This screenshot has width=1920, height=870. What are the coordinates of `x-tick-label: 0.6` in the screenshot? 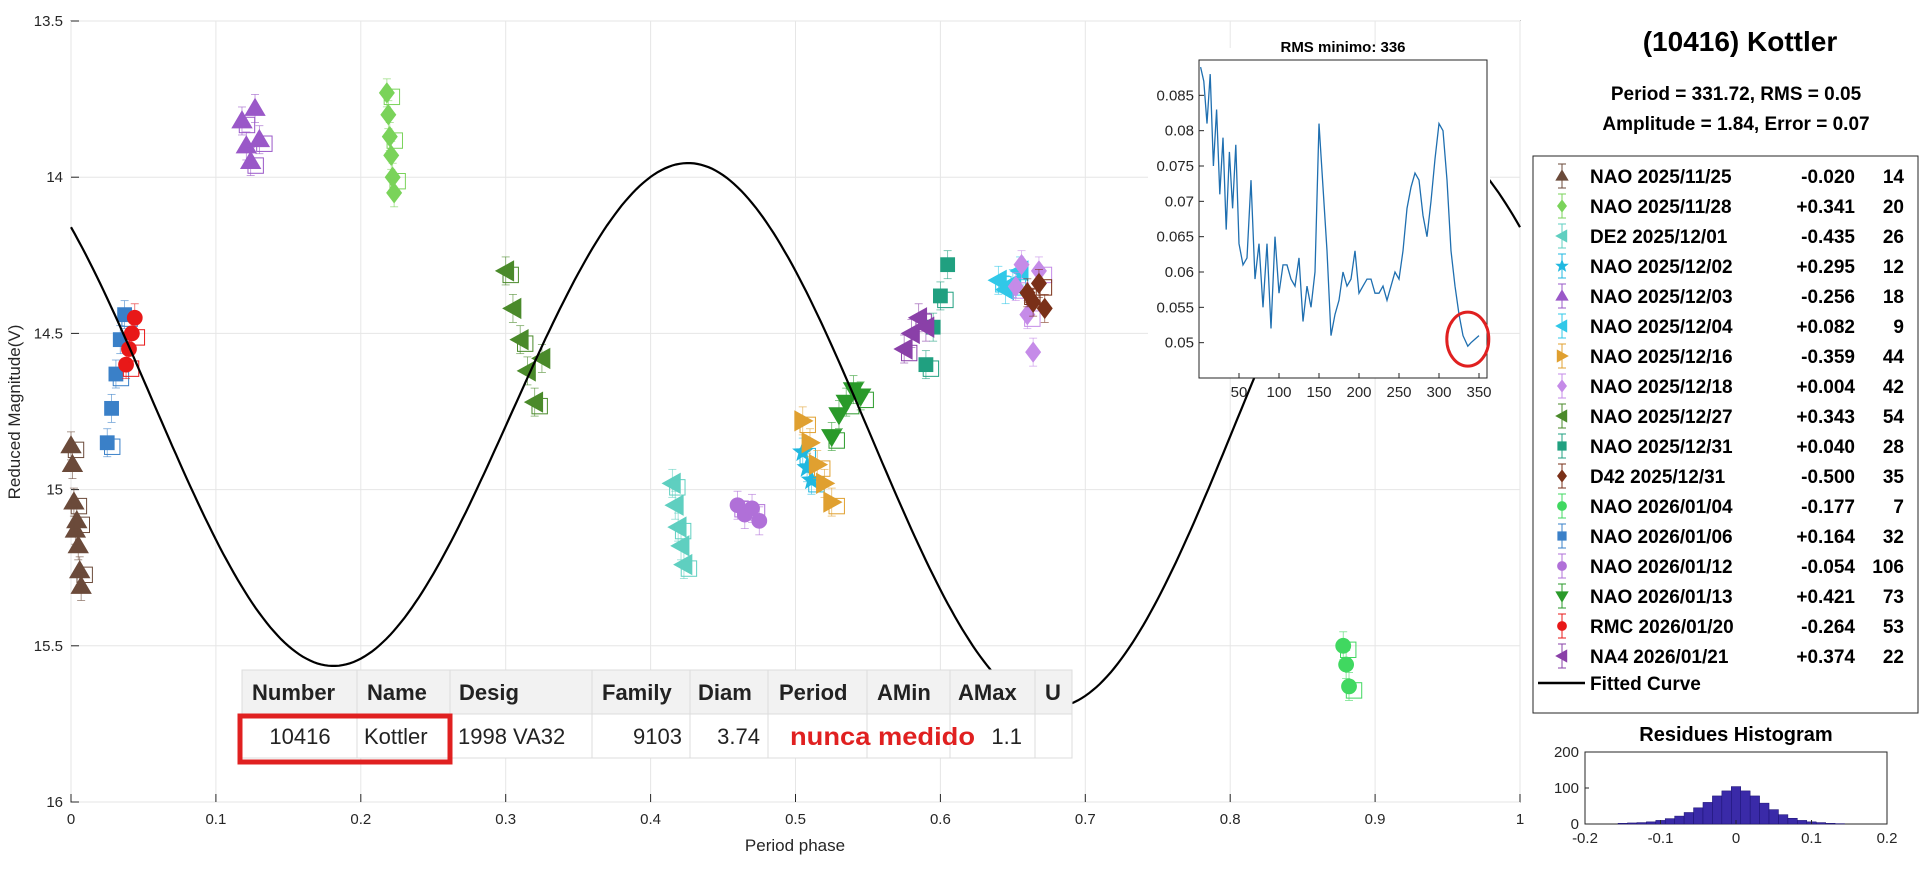 It's located at (940, 819).